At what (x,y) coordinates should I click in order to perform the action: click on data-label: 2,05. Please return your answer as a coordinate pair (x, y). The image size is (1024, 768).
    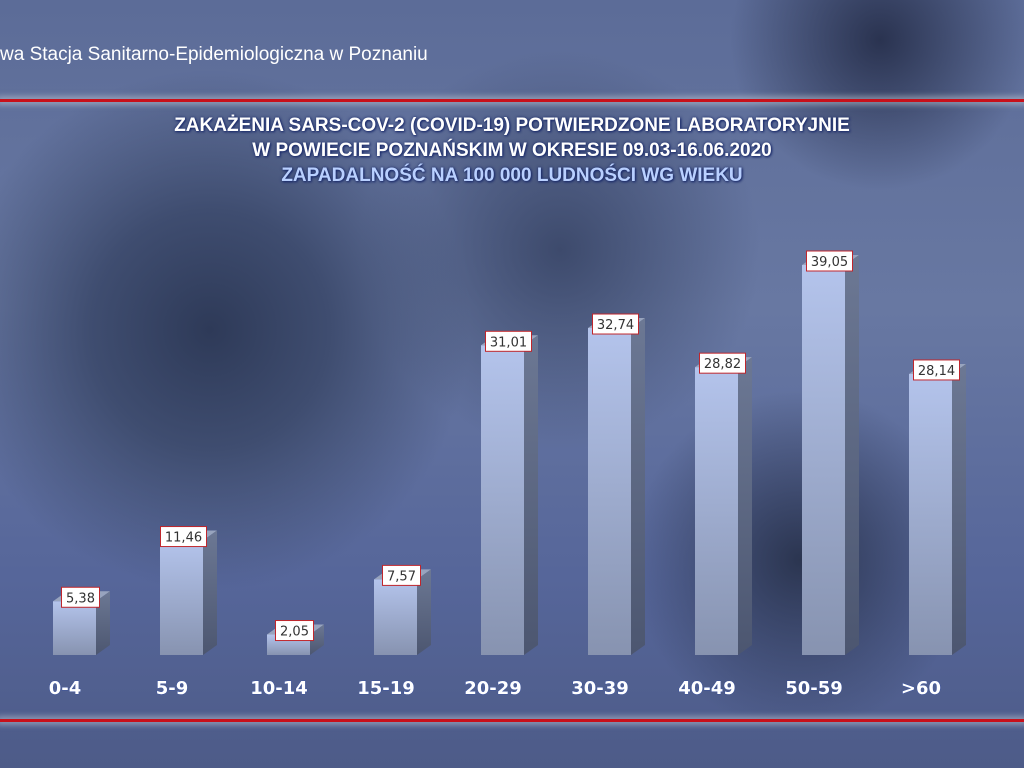
    Looking at the image, I should click on (294, 632).